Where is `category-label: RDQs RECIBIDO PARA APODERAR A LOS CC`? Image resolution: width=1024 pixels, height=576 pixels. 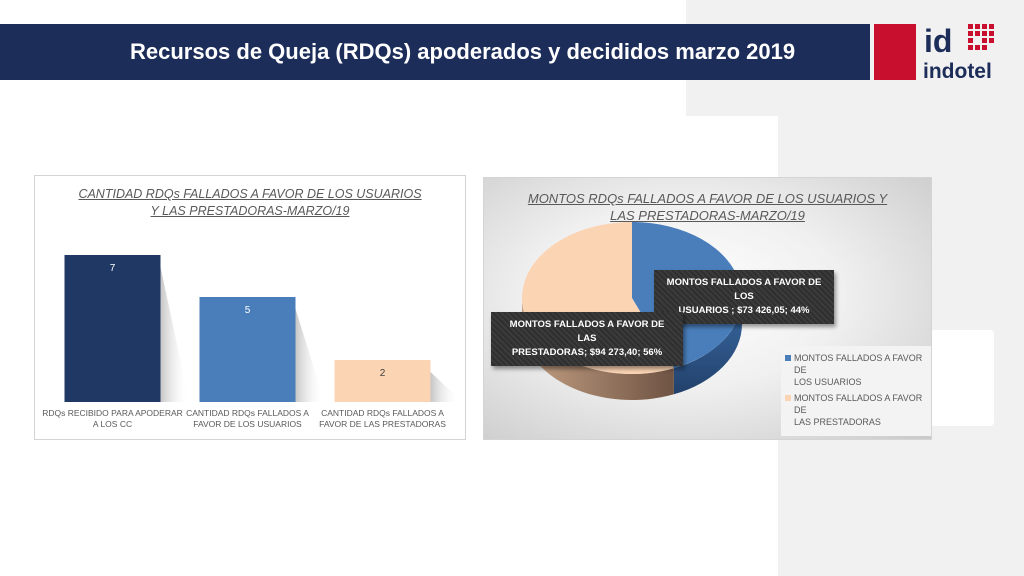 category-label: RDQs RECIBIDO PARA APODERAR A LOS CC is located at coordinates (112, 418).